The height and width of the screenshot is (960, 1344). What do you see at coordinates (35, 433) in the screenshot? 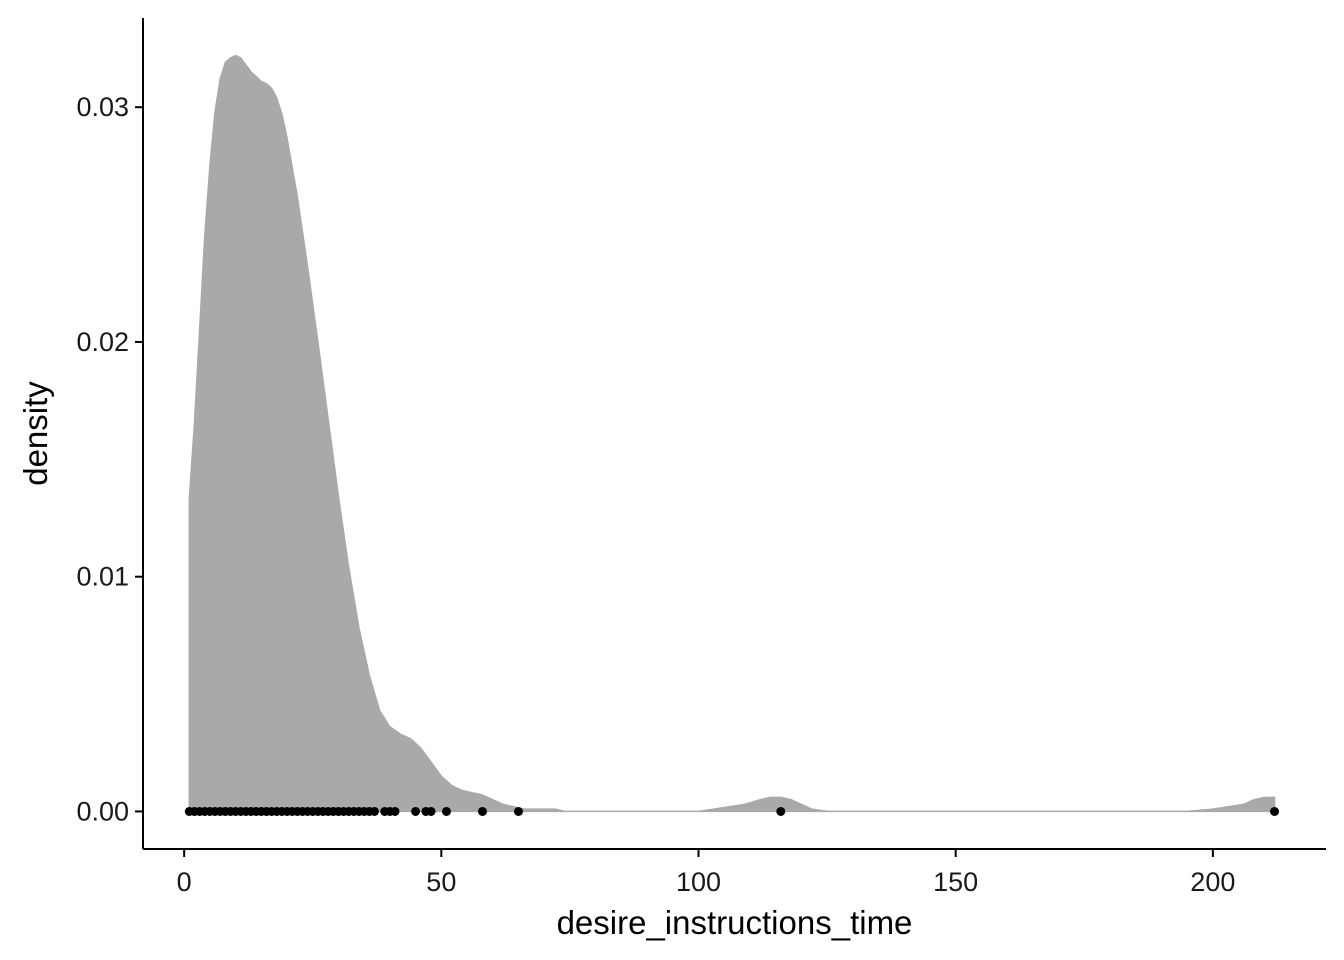
I see `y-axis-title: density` at bounding box center [35, 433].